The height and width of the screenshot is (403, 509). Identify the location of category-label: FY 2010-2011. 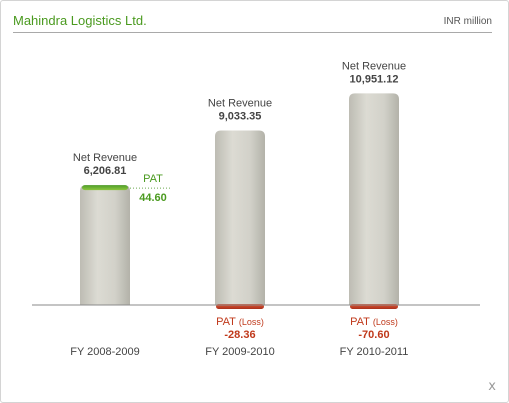
(374, 352).